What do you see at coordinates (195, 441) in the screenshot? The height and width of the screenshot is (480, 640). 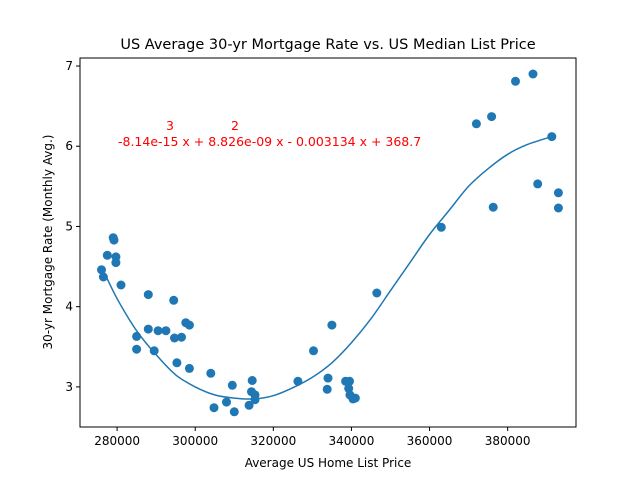 I see `x-tick-label: 300000` at bounding box center [195, 441].